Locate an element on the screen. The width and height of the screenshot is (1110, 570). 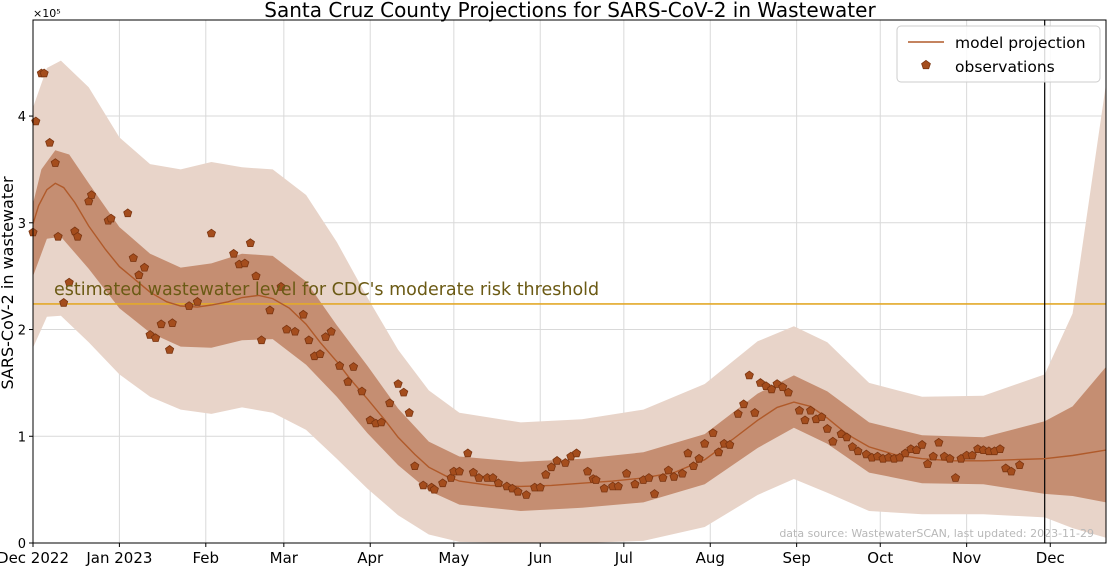
y-tick-label: 4 is located at coordinates (22, 117).